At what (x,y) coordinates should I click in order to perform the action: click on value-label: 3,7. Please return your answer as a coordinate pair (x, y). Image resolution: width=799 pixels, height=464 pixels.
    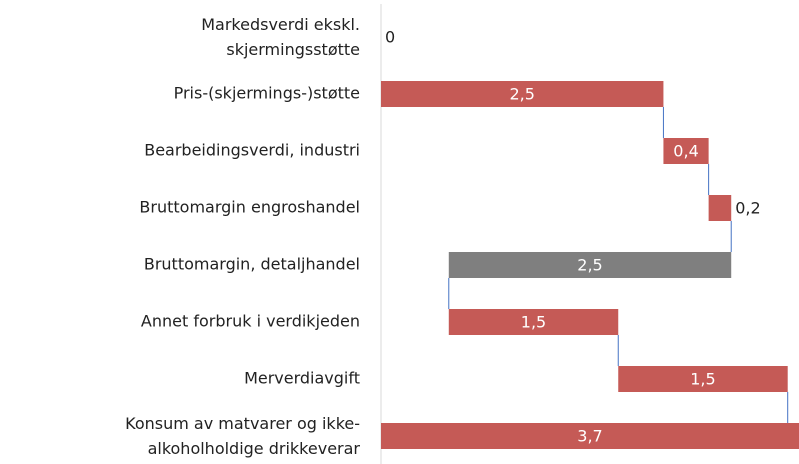
    Looking at the image, I should click on (589, 436).